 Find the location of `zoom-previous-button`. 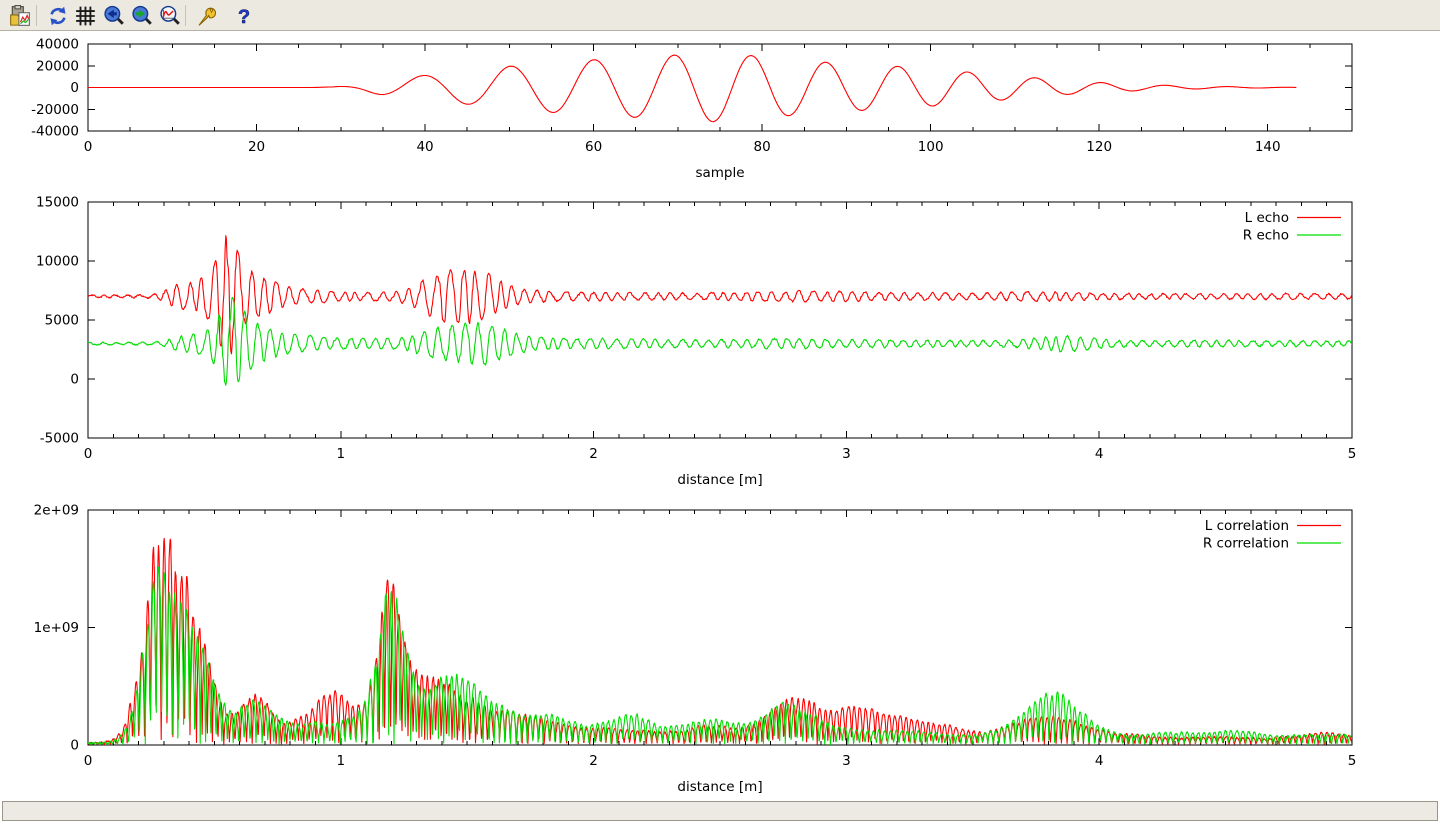

zoom-previous-button is located at coordinates (114, 16).